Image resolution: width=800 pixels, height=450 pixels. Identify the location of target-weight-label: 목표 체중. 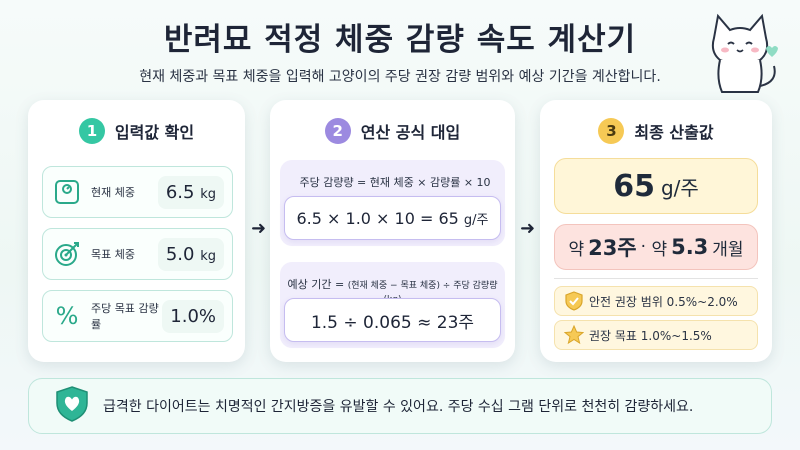
(113, 254).